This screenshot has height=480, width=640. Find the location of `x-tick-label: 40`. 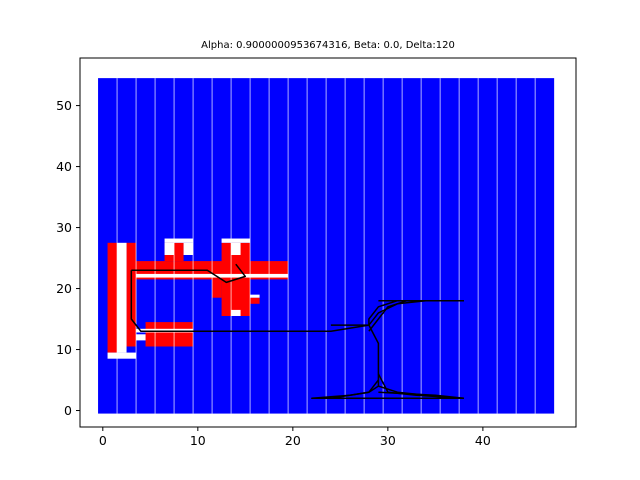

x-tick-label: 40 is located at coordinates (483, 440).